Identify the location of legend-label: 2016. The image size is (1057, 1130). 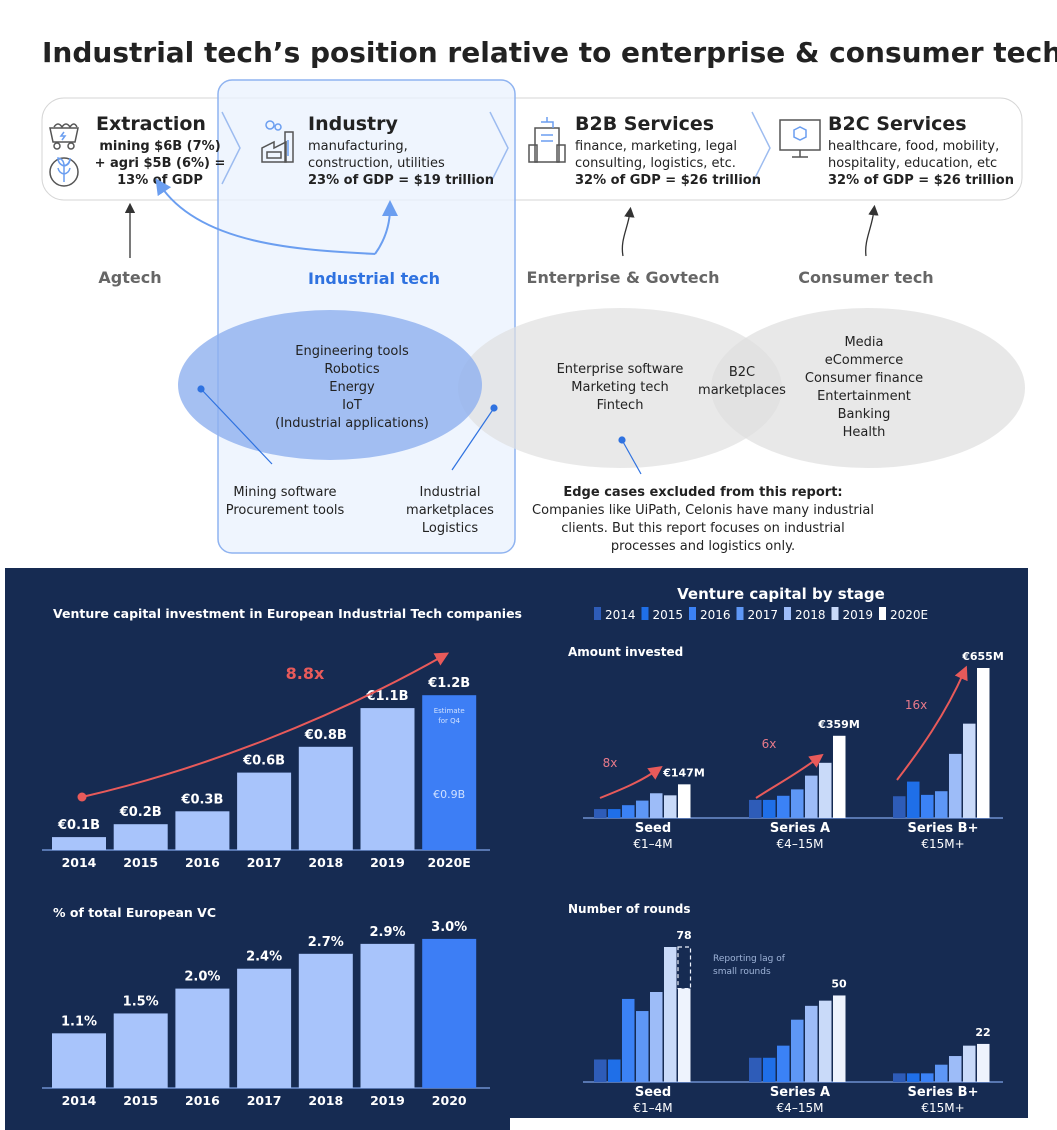
(715, 615).